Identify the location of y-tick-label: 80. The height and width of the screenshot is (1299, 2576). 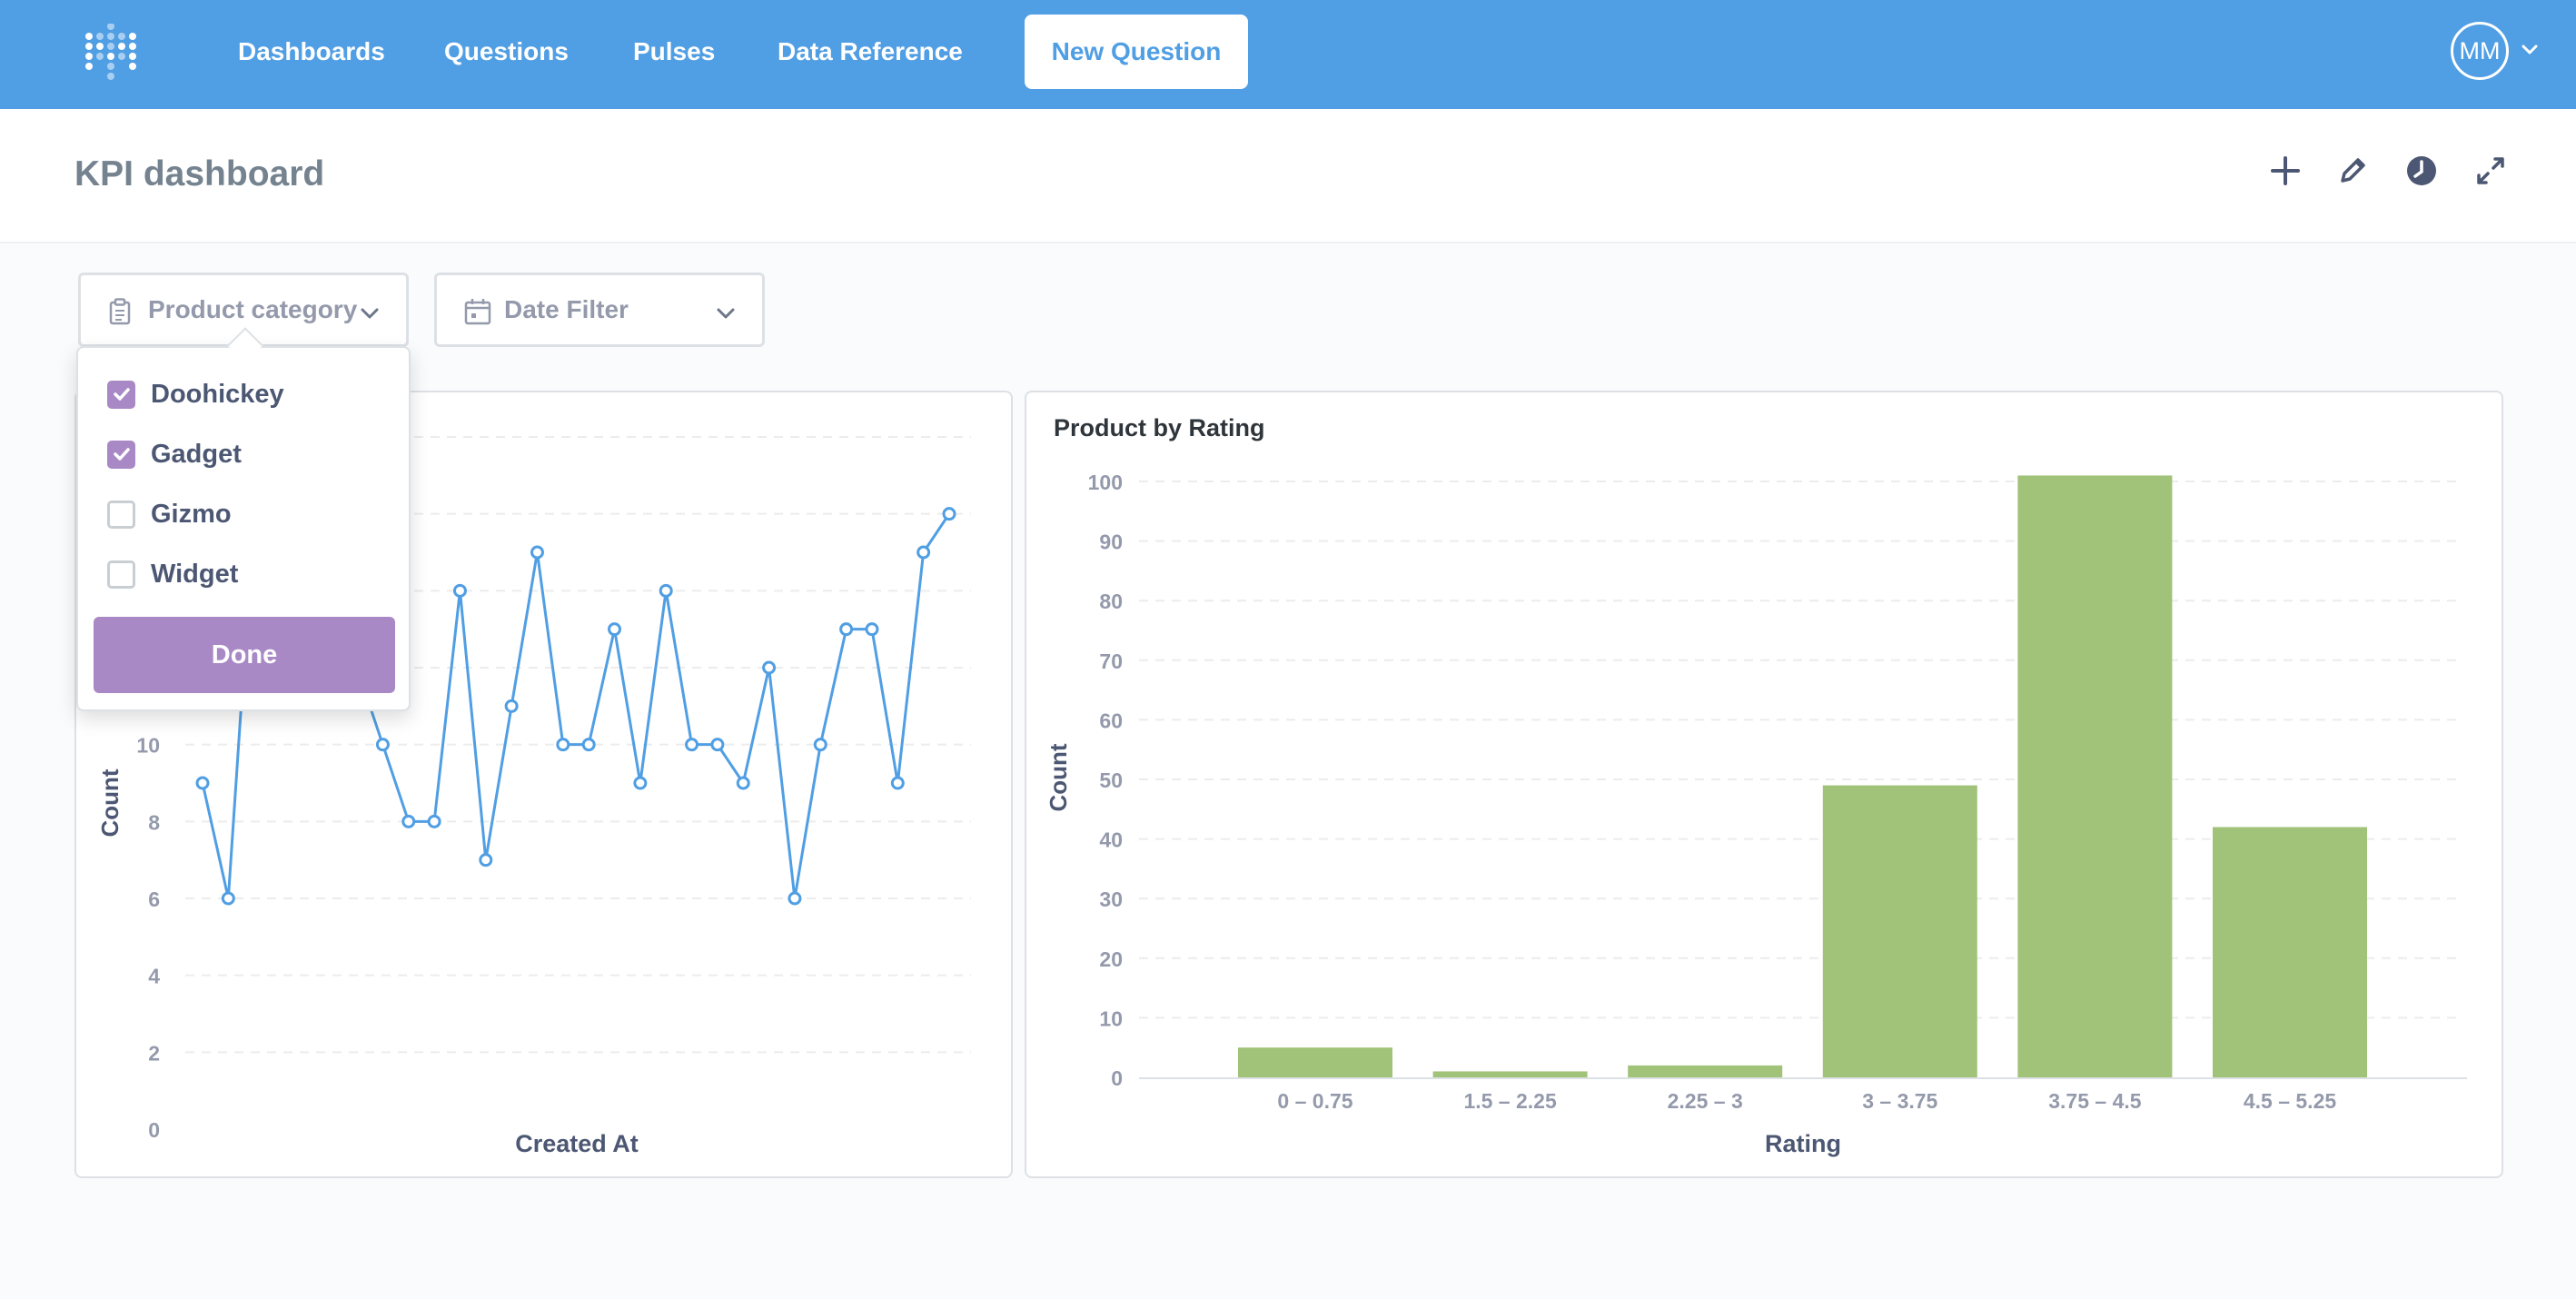
(1111, 601).